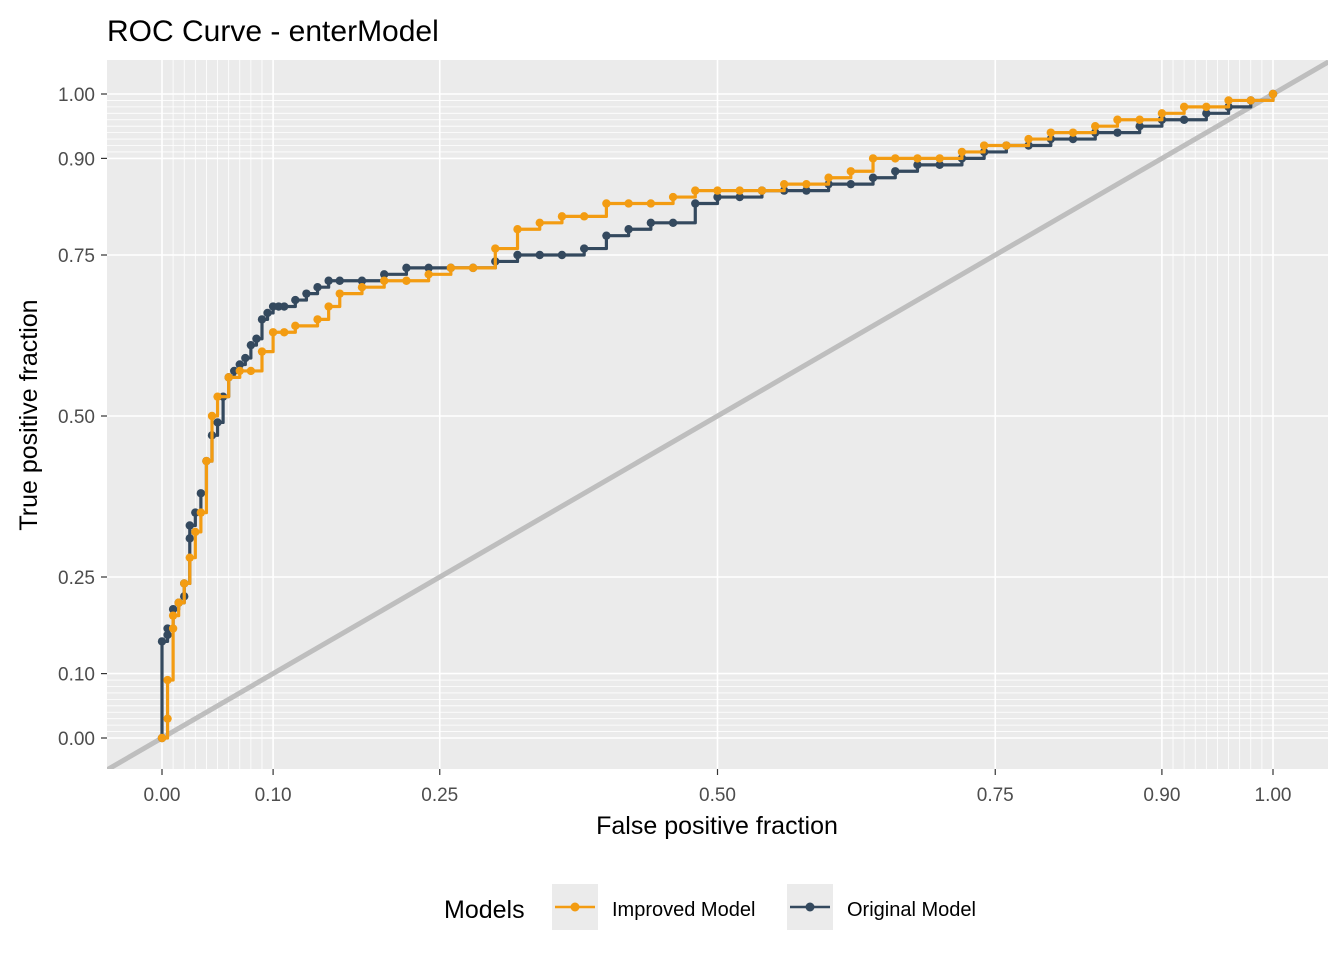  Describe the element at coordinates (76, 159) in the screenshot. I see `y-tick-label: 0.90` at that location.